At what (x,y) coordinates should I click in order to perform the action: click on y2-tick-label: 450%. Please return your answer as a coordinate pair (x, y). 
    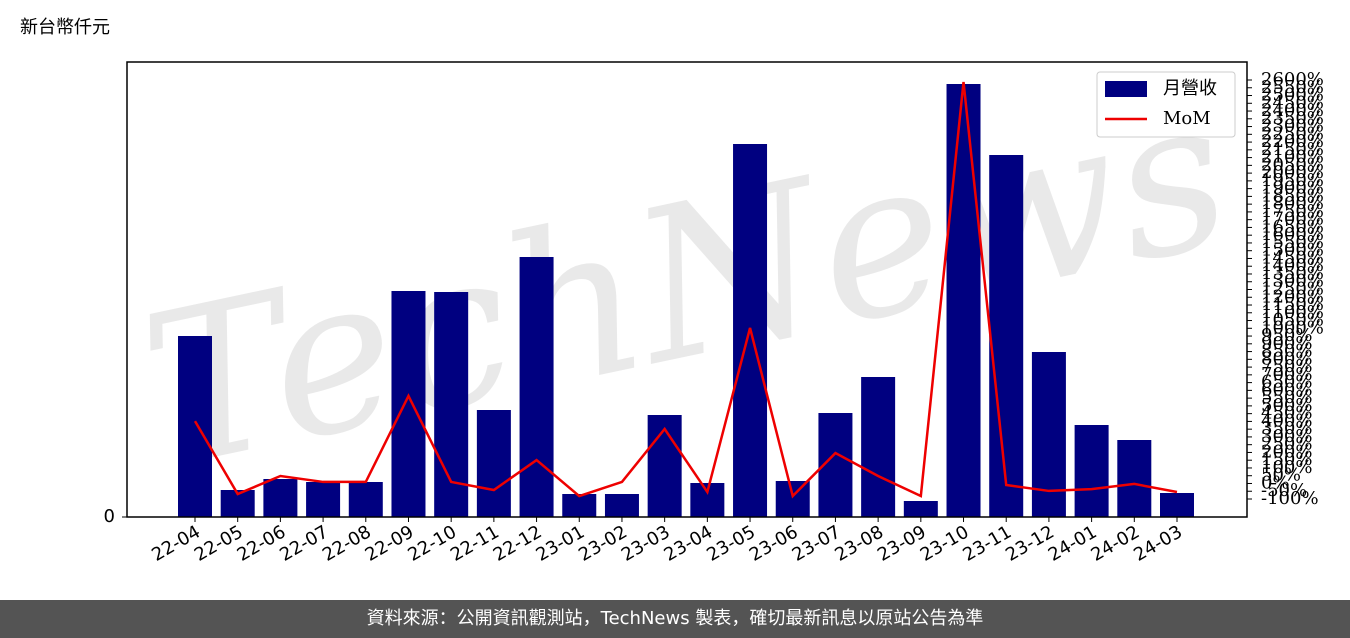
    Looking at the image, I should click on (1286, 413).